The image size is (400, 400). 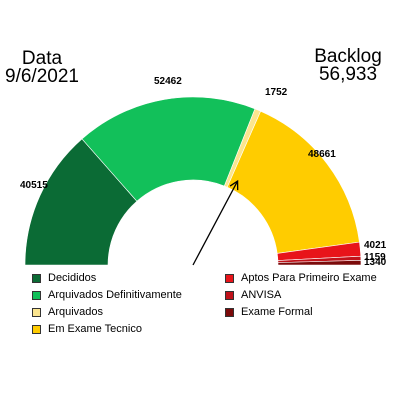 What do you see at coordinates (95, 329) in the screenshot?
I see `legend-label: Em Exame Tecnico` at bounding box center [95, 329].